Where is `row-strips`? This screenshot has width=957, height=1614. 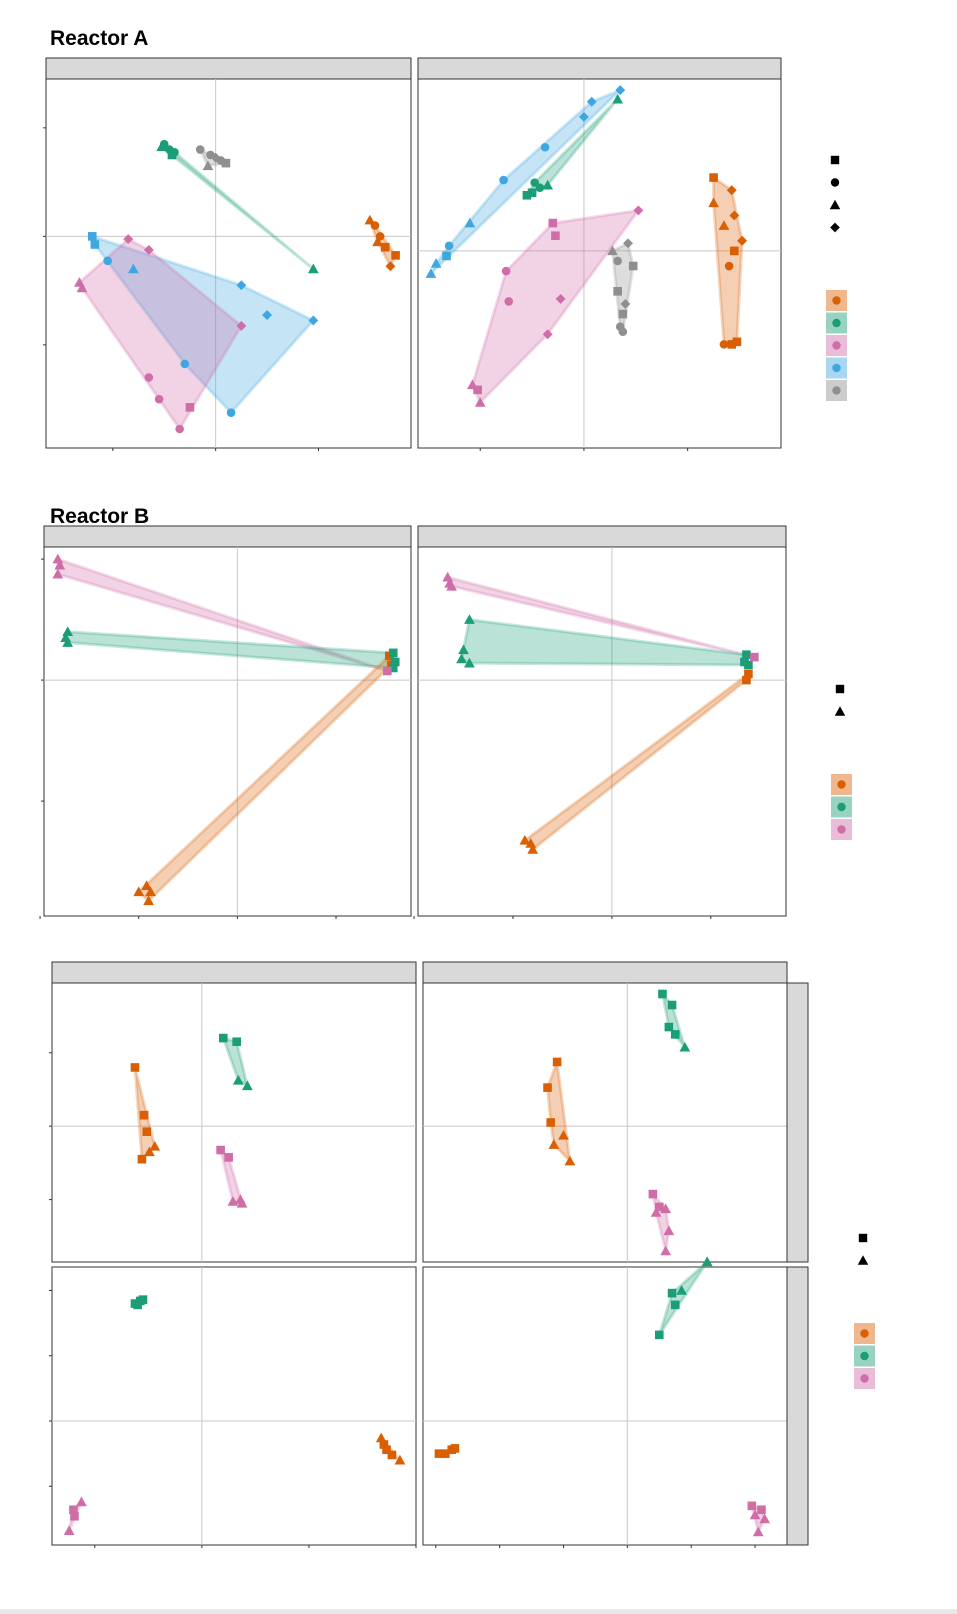 row-strips is located at coordinates (797, 1264).